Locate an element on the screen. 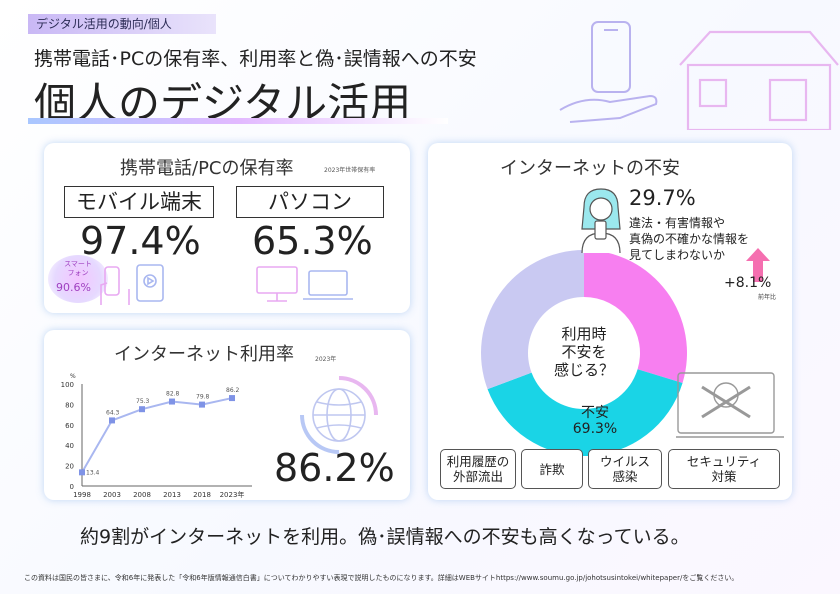 Image resolution: width=840 pixels, height=594 pixels. smartphone-label: スマート フォン is located at coordinates (78, 269).